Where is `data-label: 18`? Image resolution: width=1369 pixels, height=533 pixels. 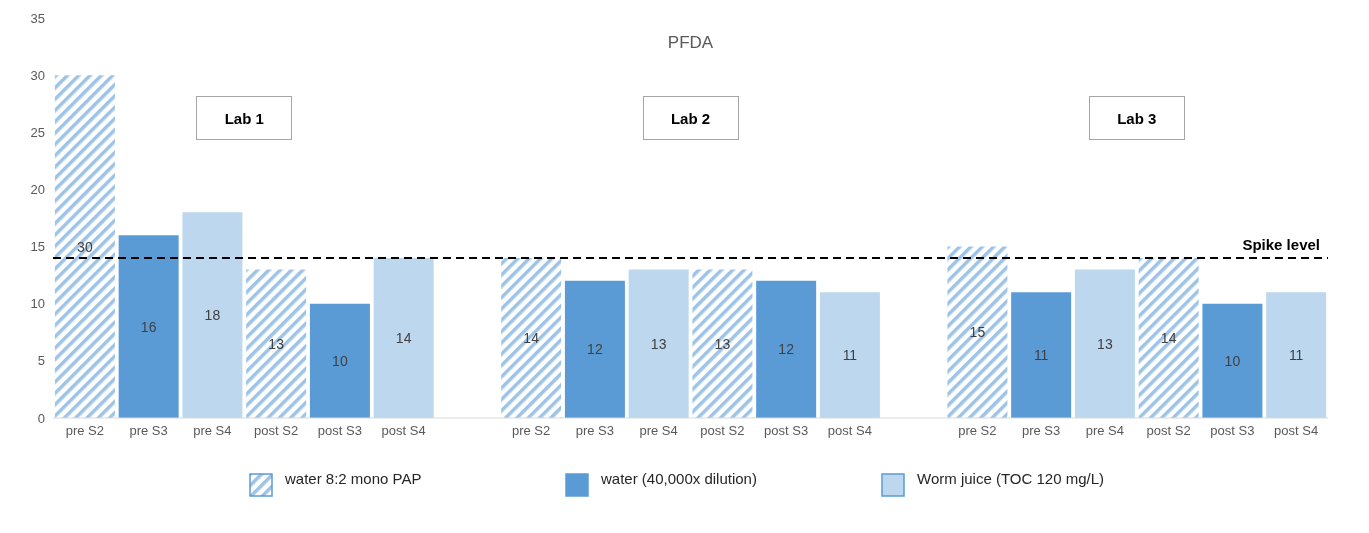 data-label: 18 is located at coordinates (212, 315).